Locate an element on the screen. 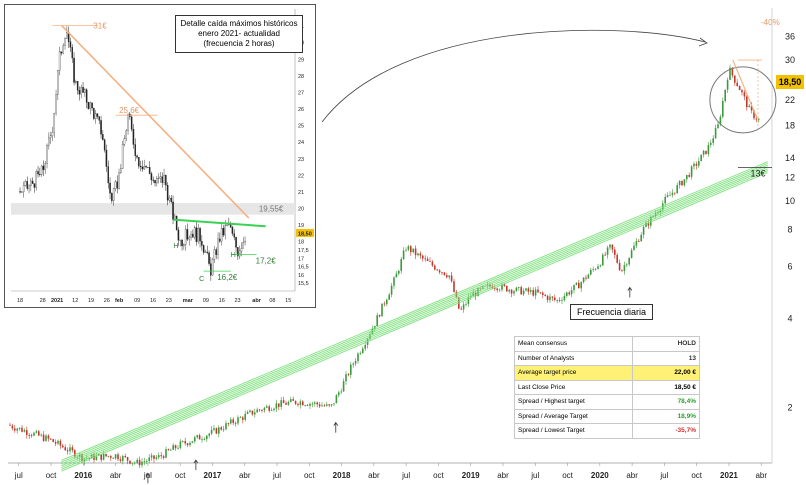  touch-arrowhead is located at coordinates (630, 288).